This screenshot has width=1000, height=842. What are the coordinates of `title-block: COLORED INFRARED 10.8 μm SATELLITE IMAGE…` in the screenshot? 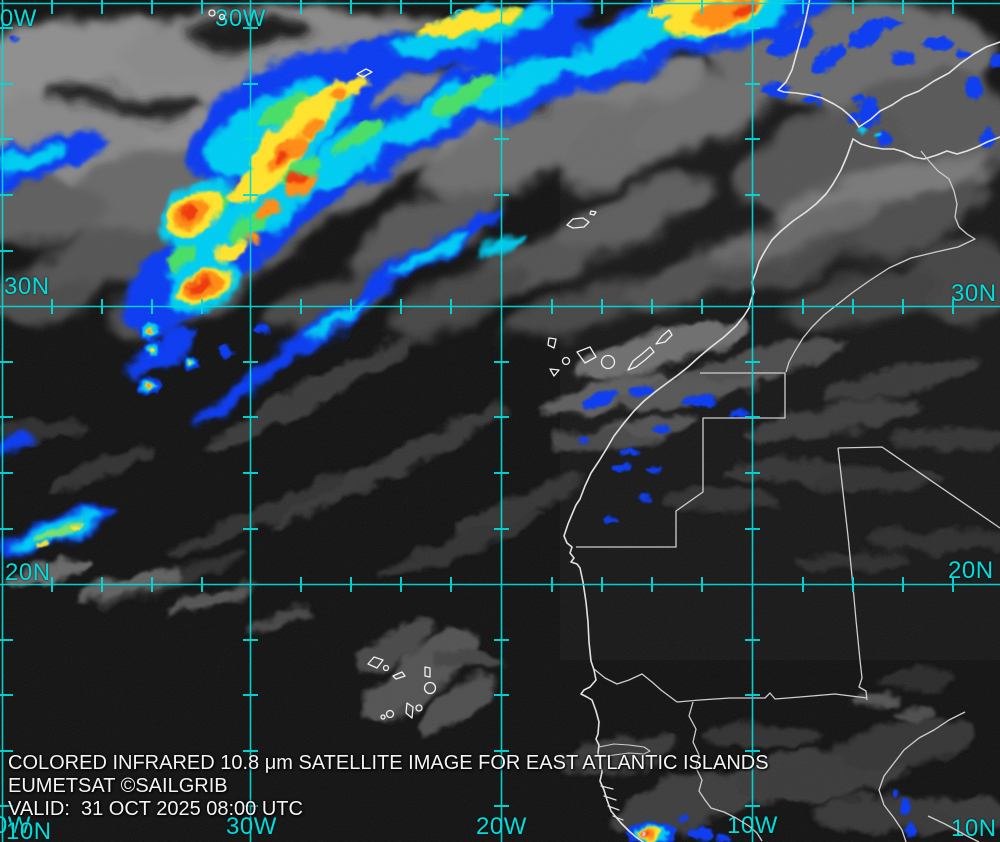 It's located at (388, 786).